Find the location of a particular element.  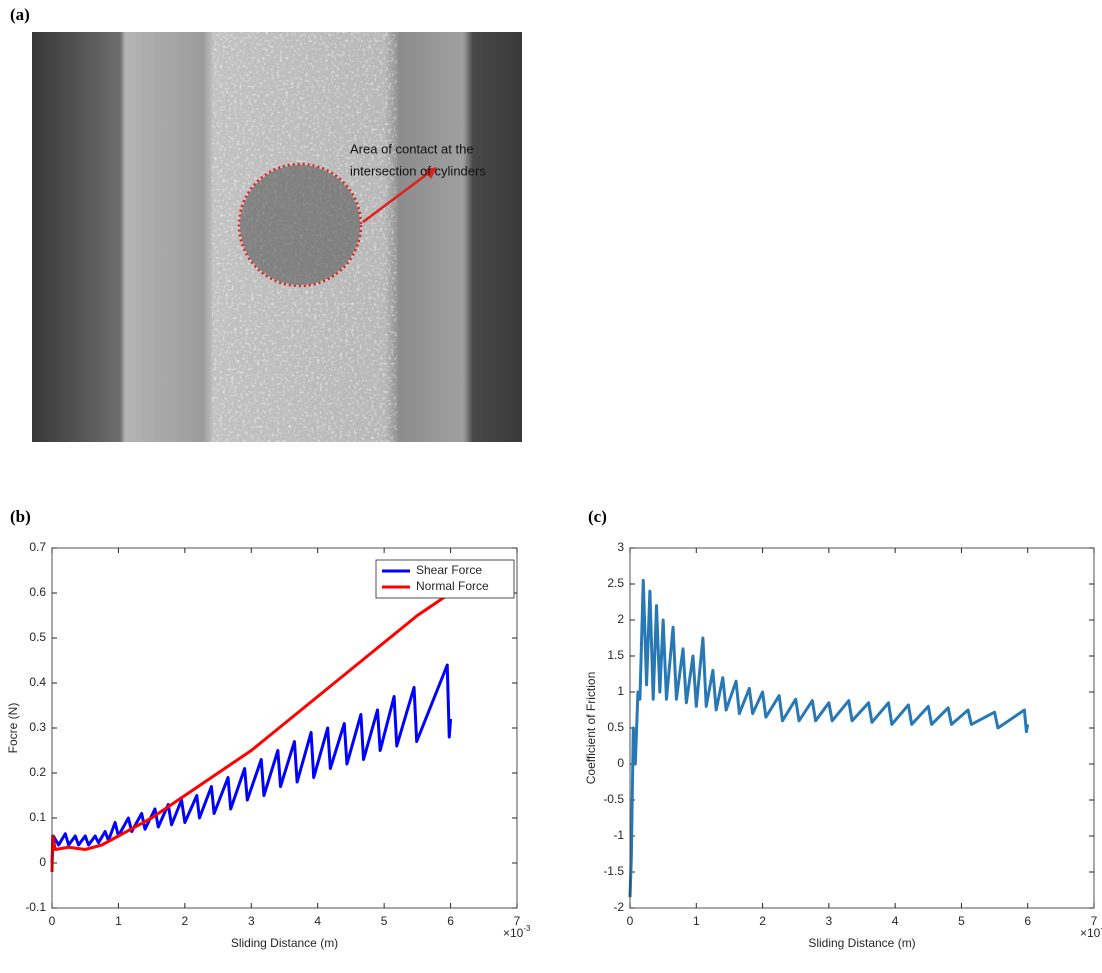

y-tick-label: -1 is located at coordinates (618, 835).